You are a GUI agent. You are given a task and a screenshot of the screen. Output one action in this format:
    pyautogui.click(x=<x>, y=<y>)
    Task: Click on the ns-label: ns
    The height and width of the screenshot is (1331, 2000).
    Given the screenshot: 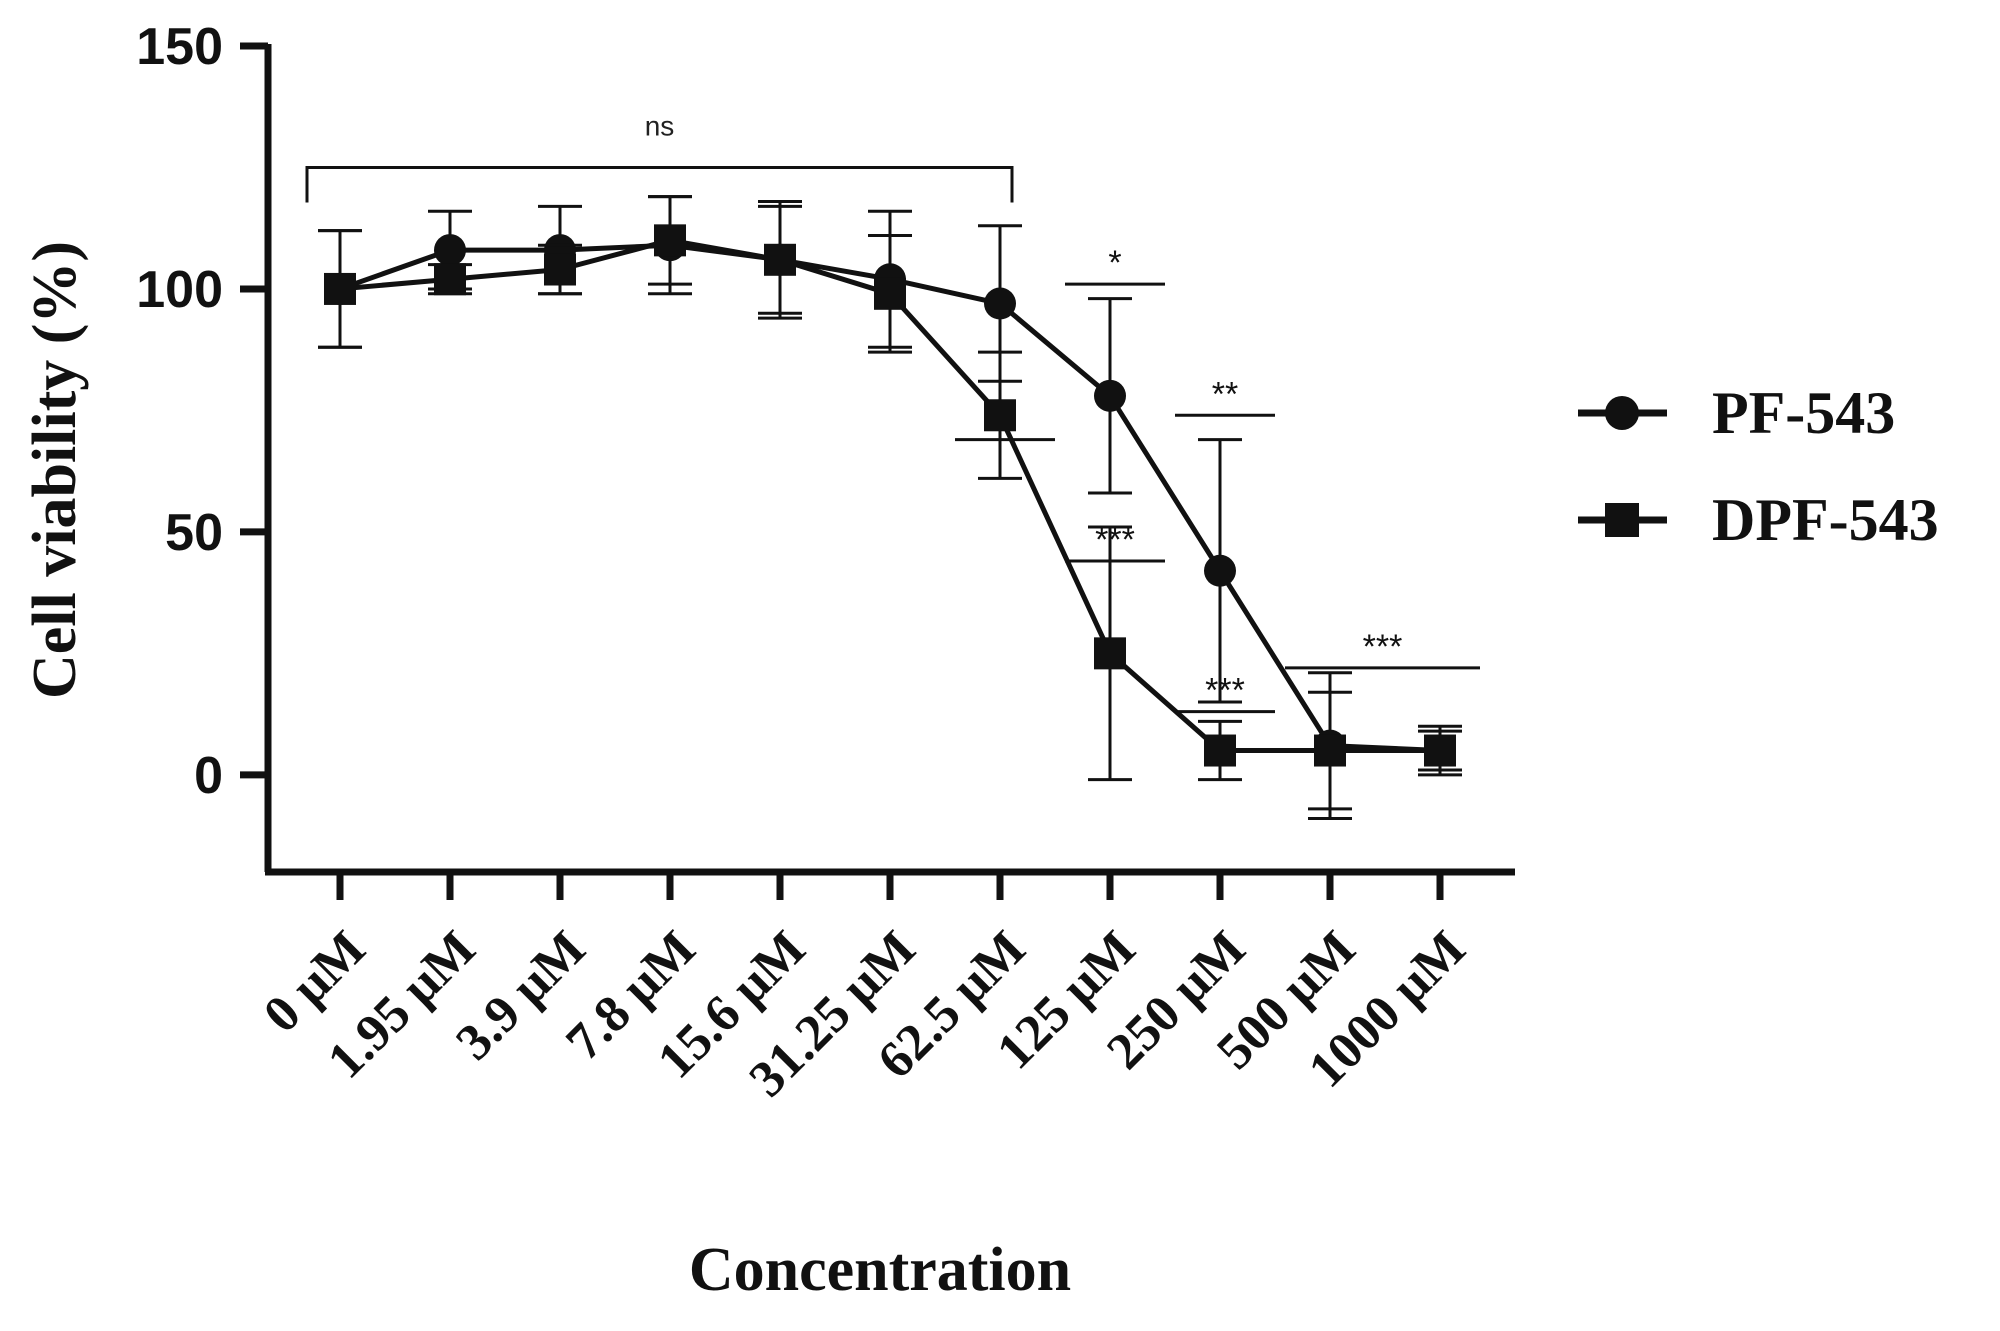 What is the action you would take?
    pyautogui.click(x=660, y=125)
    